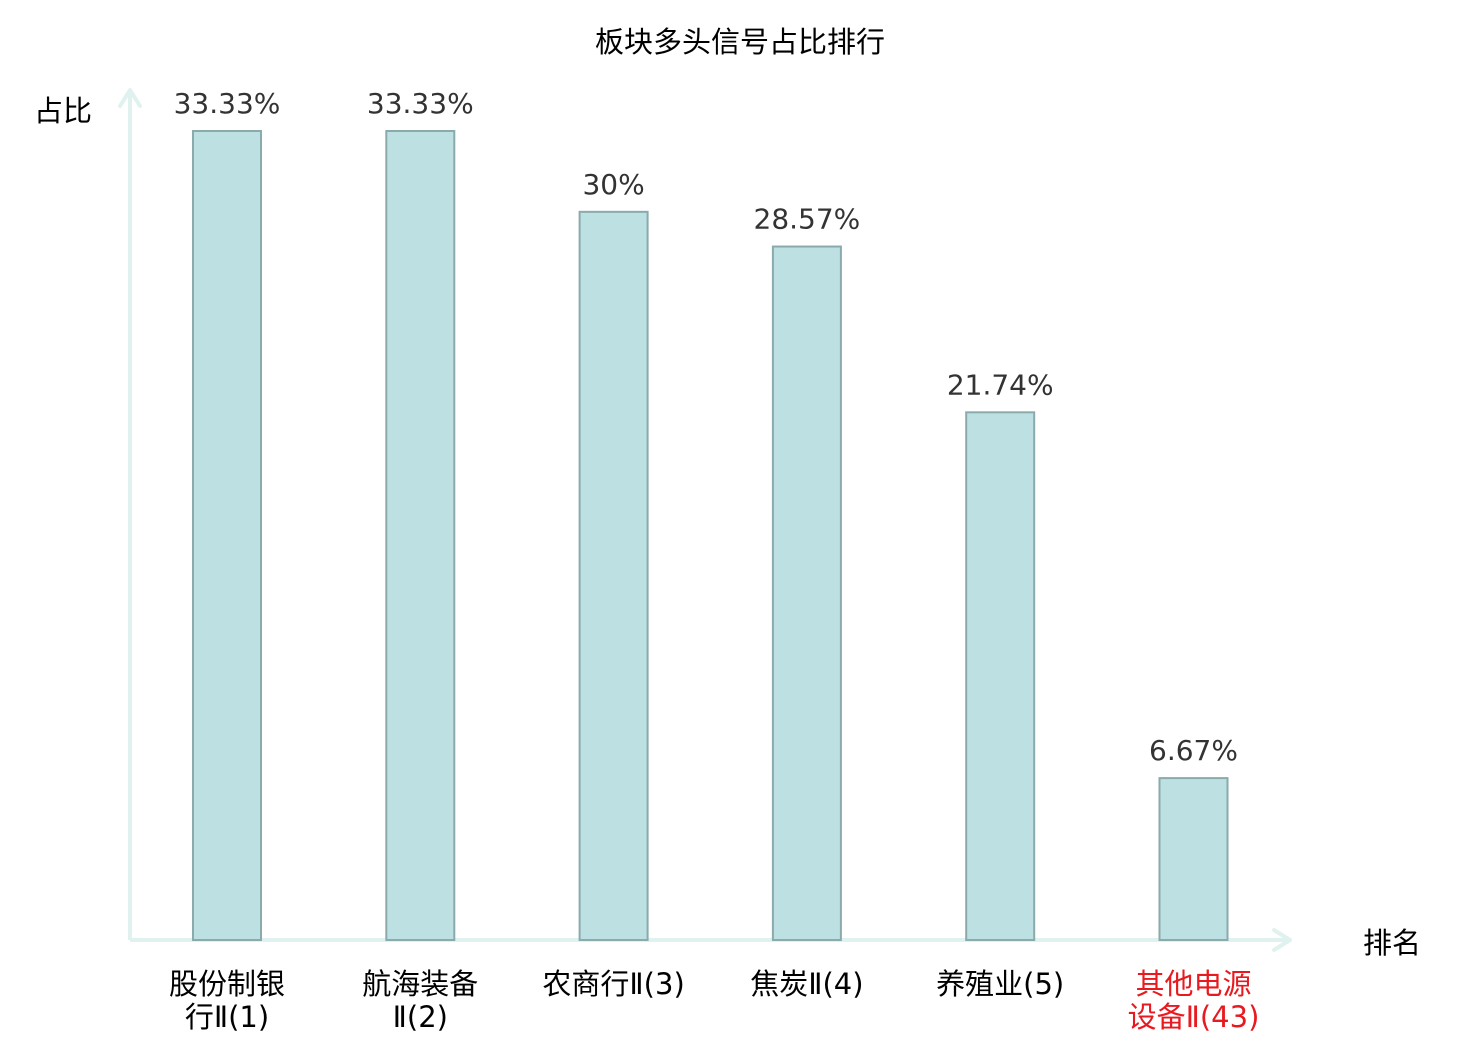 This screenshot has width=1480, height=1044. What do you see at coordinates (613, 184) in the screenshot?
I see `value-label: 30%` at bounding box center [613, 184].